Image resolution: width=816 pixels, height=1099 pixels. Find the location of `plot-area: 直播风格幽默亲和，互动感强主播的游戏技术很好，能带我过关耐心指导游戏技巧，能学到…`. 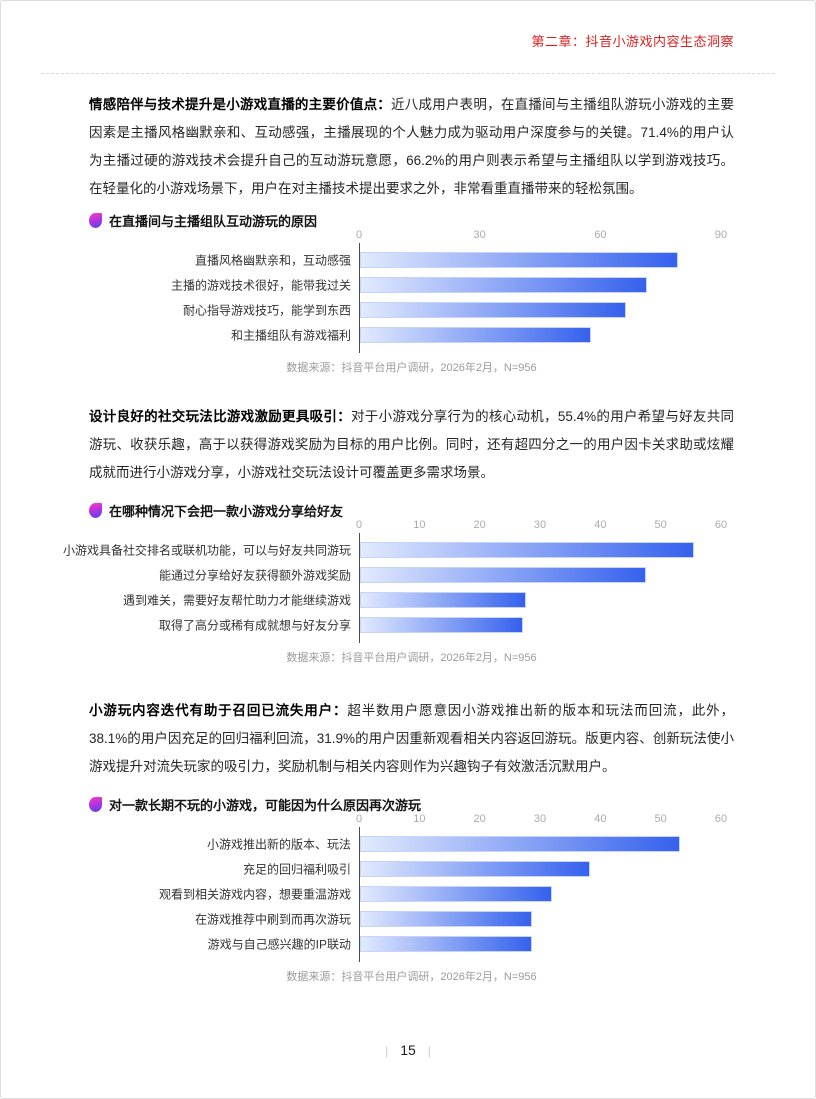

plot-area: 直播风格幽默亲和，互动感强主播的游戏技术很好，能带我过关耐心指导游戏技巧，能学到… is located at coordinates (446, 298).